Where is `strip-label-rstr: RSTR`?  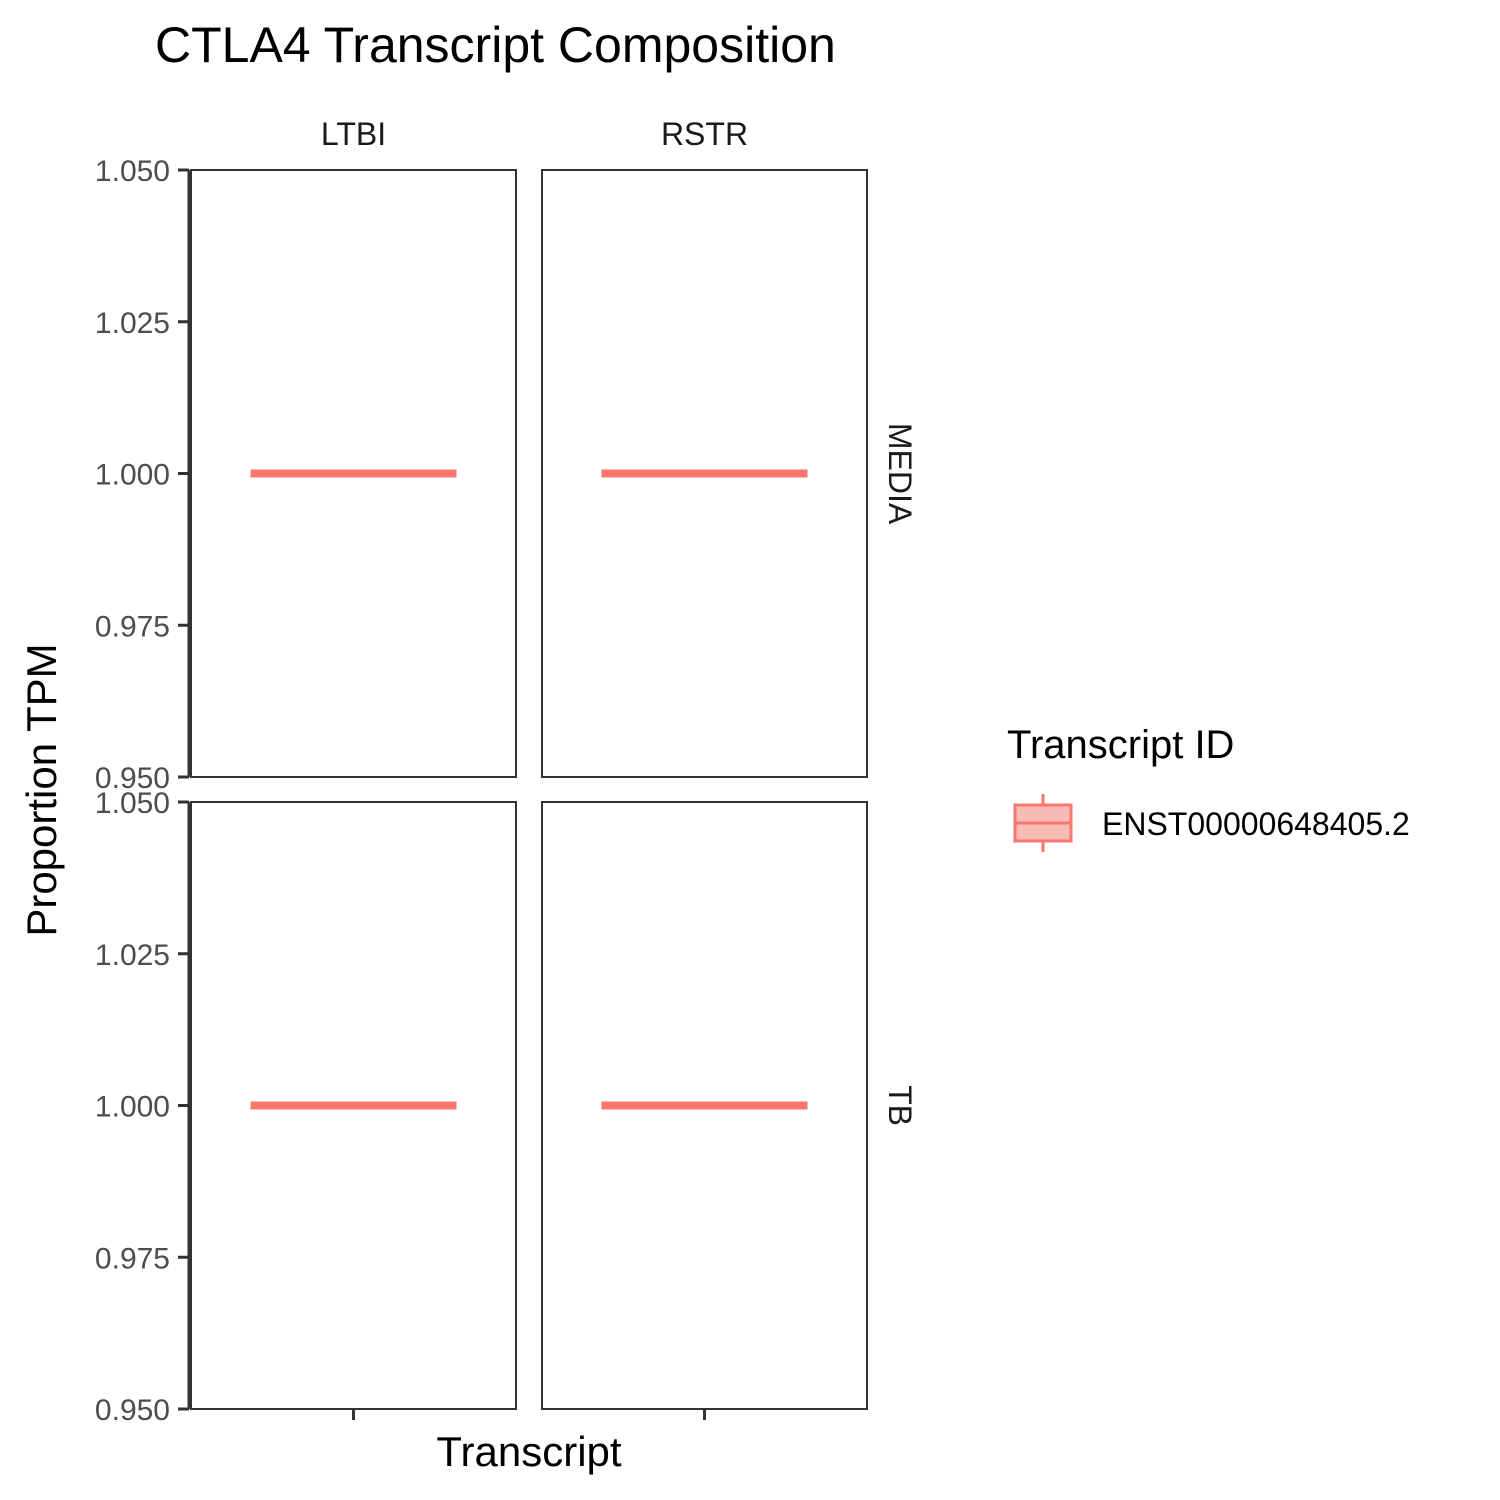 strip-label-rstr: RSTR is located at coordinates (704, 134).